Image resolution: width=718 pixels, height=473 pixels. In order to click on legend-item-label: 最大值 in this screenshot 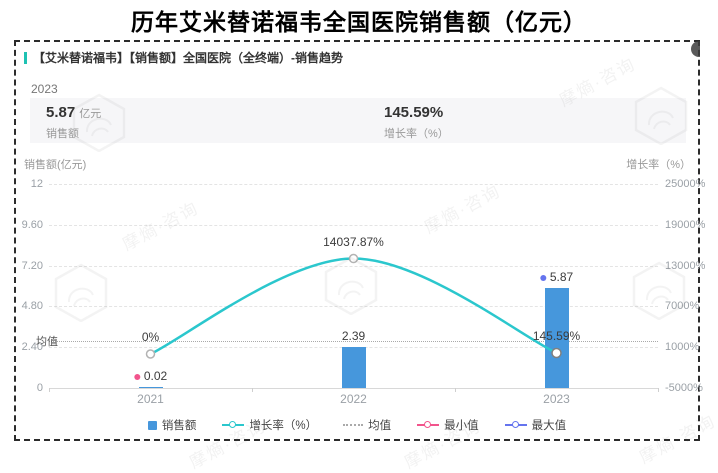, I will do `click(549, 426)`.